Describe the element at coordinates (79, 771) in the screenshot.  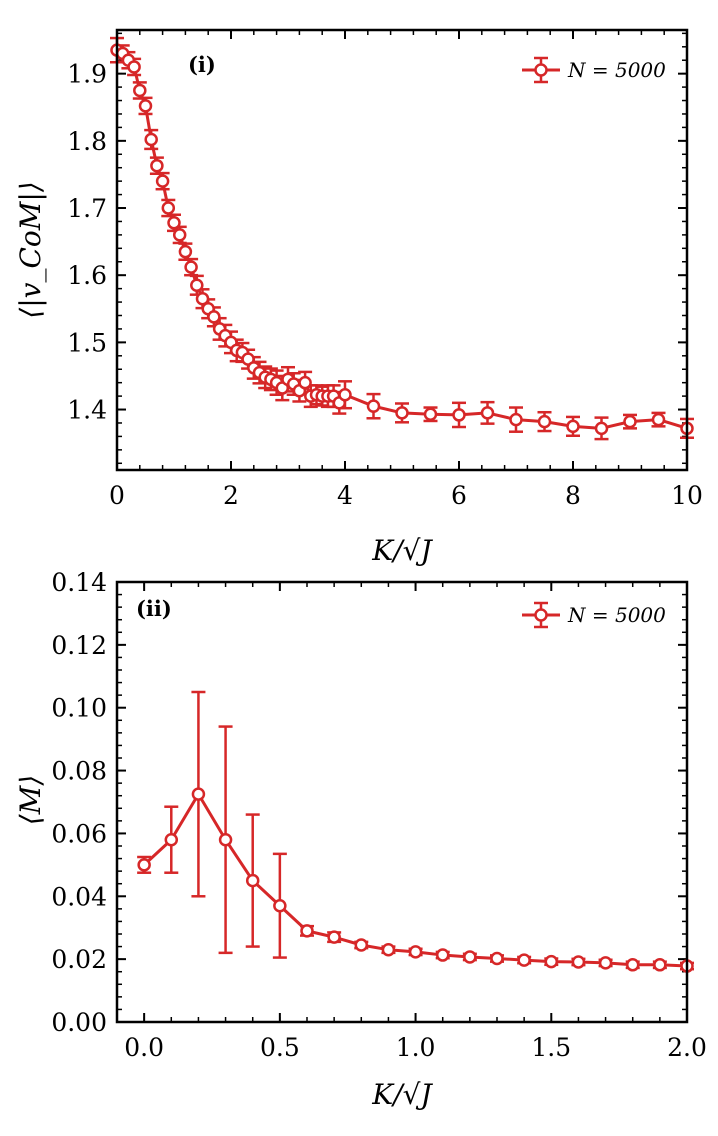
I see `y-tick-label-bottom: 0.08` at that location.